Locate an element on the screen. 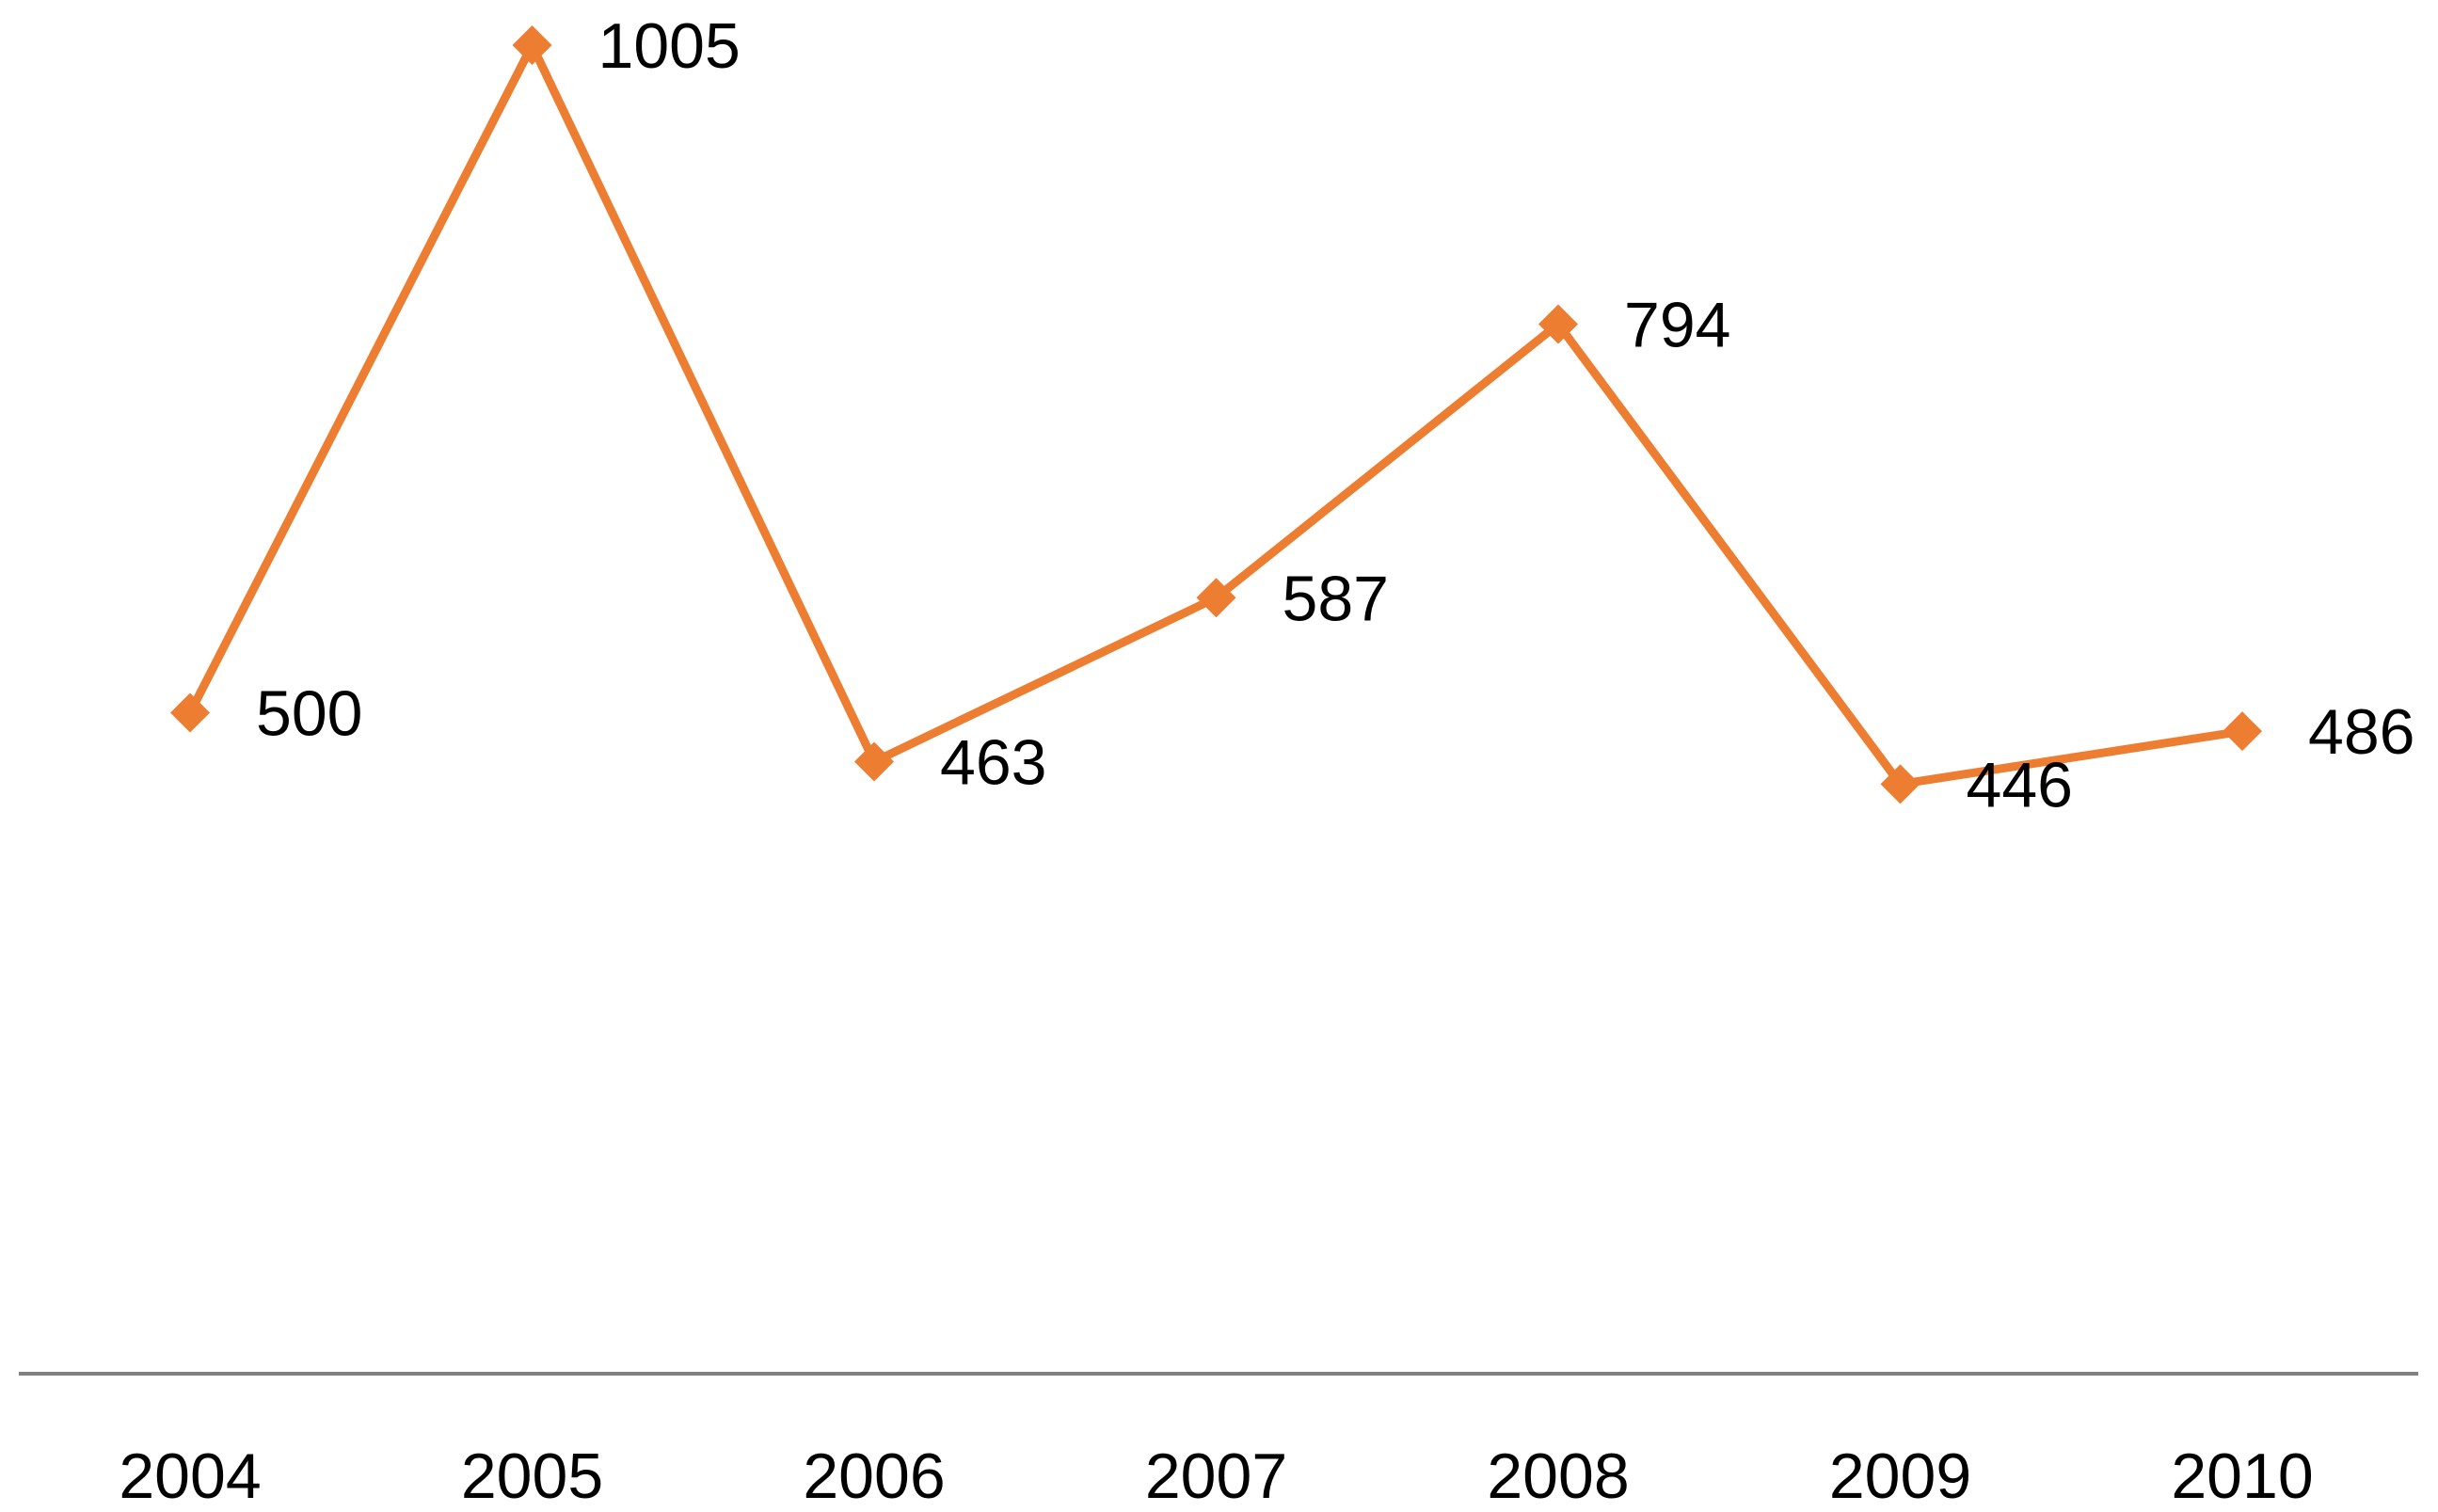 This screenshot has height=1512, width=2438. x-tick-labels: 2004 2005 2006 2007 2008 2009 2010 is located at coordinates (1216, 1476).